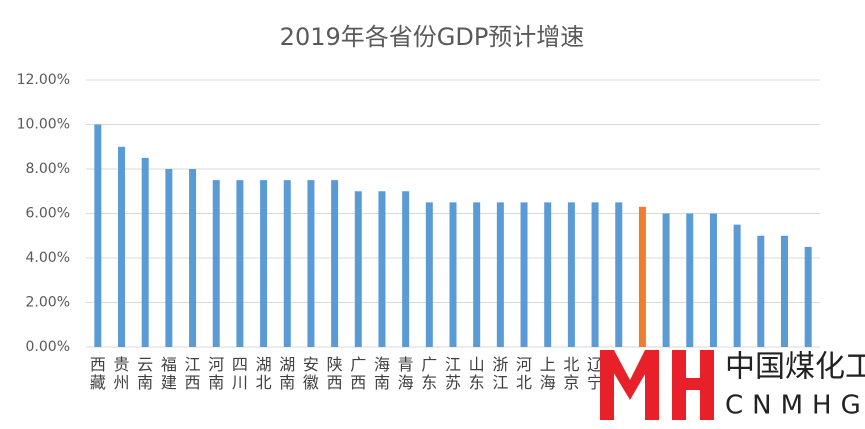 This screenshot has width=865, height=429. I want to click on watermark-name: 中国煤化工, so click(795, 367).